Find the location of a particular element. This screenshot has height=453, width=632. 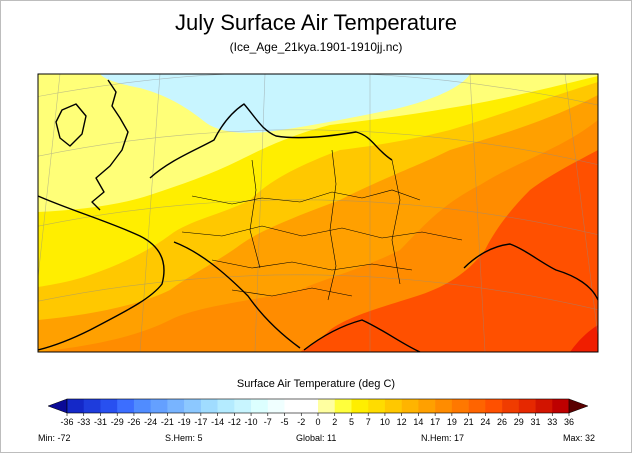

colorbar-tick-label: -26 is located at coordinates (133, 422).